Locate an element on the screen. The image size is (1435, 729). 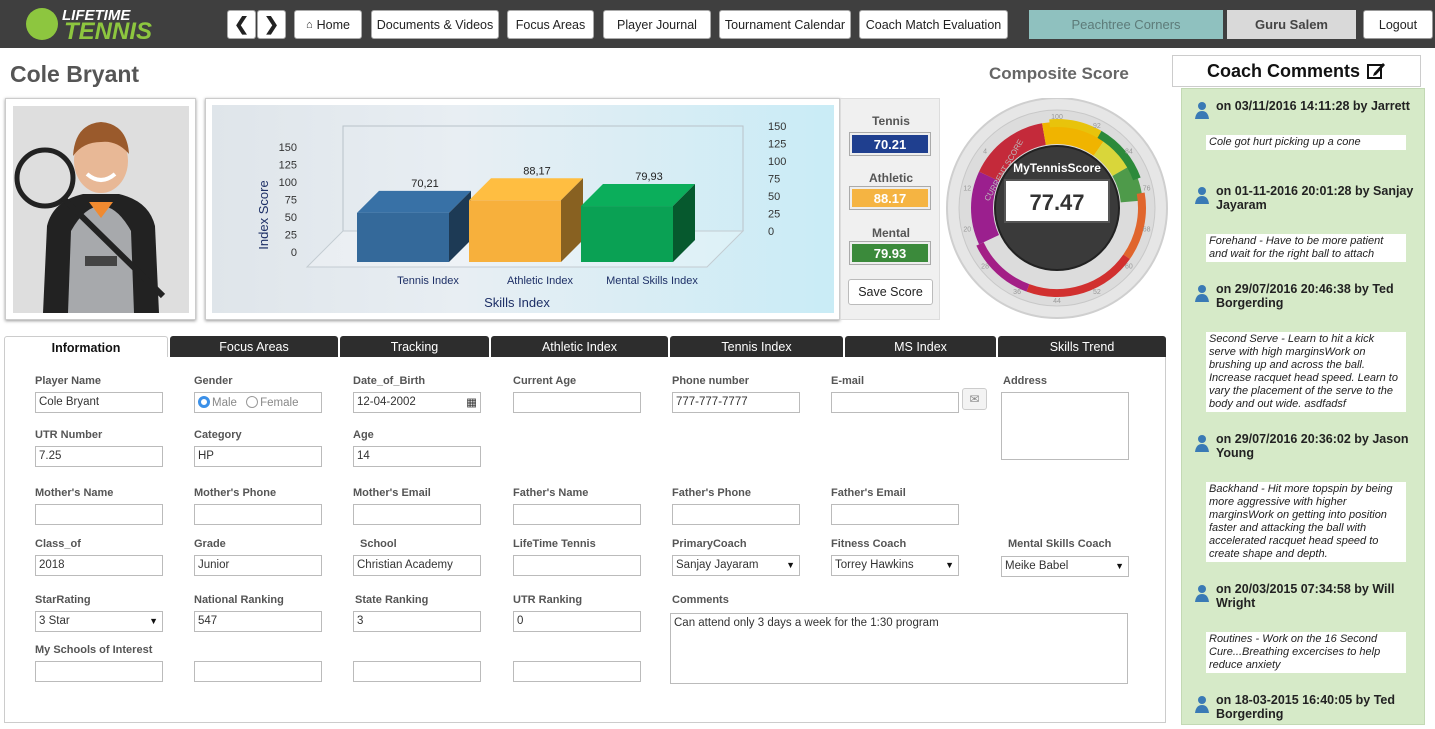
calendar-icon: ▦ is located at coordinates (471, 403).